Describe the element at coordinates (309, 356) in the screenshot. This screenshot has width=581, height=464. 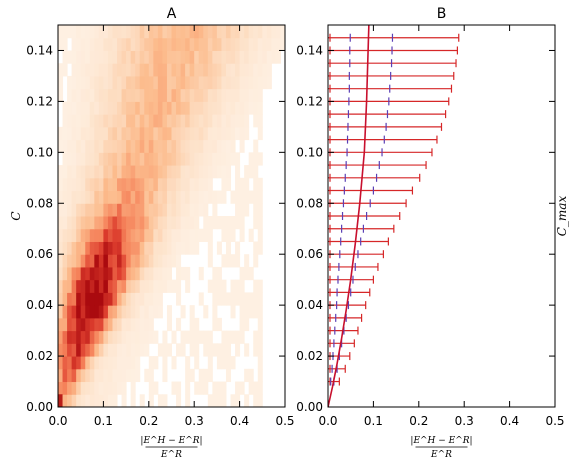
I see `panel-b-y-tick-label: 0.02` at that location.